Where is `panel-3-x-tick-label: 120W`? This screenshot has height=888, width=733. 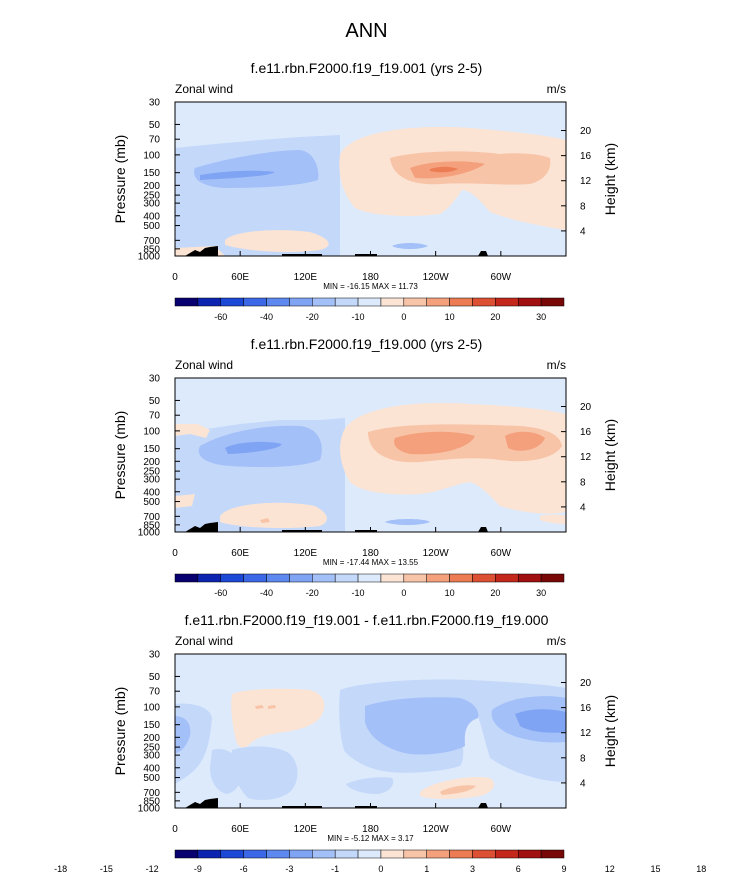 panel-3-x-tick-label: 120W is located at coordinates (436, 829).